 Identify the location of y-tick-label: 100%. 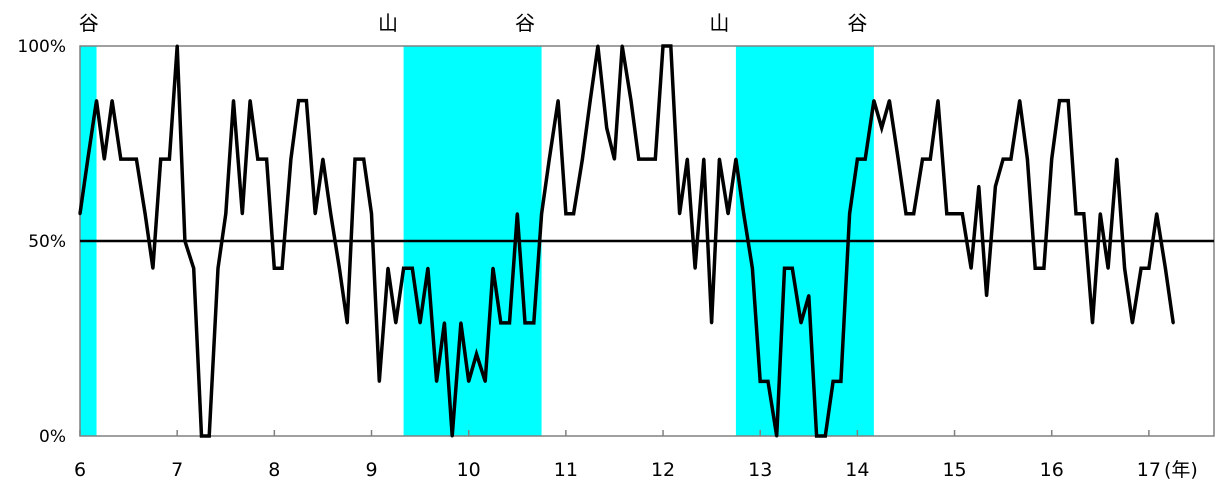
(41, 47).